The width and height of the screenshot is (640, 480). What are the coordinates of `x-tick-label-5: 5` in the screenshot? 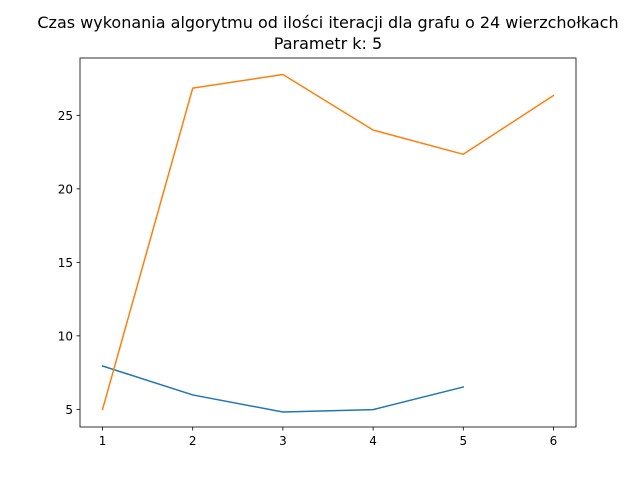 It's located at (463, 441).